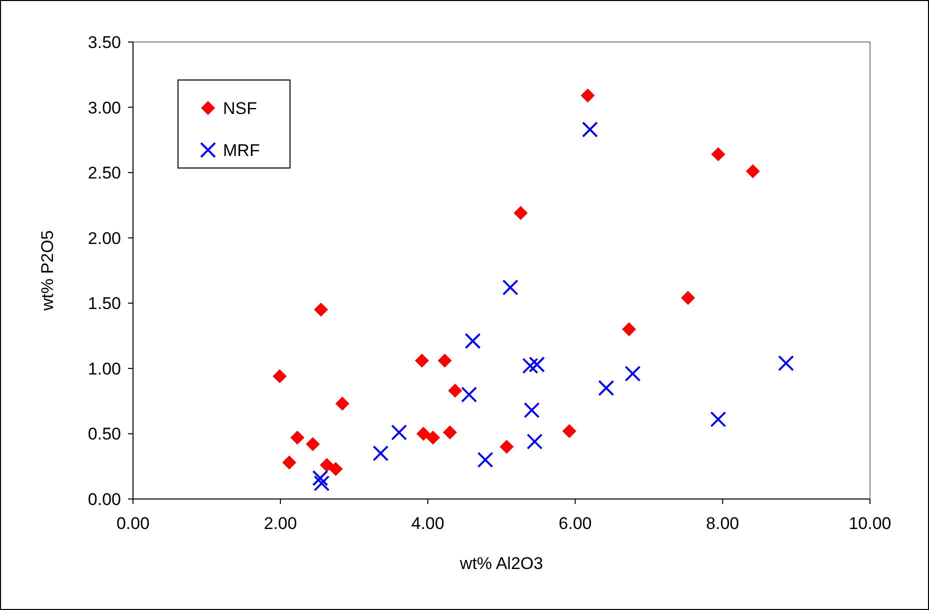  I want to click on y-tick-label: 3.50, so click(104, 42).